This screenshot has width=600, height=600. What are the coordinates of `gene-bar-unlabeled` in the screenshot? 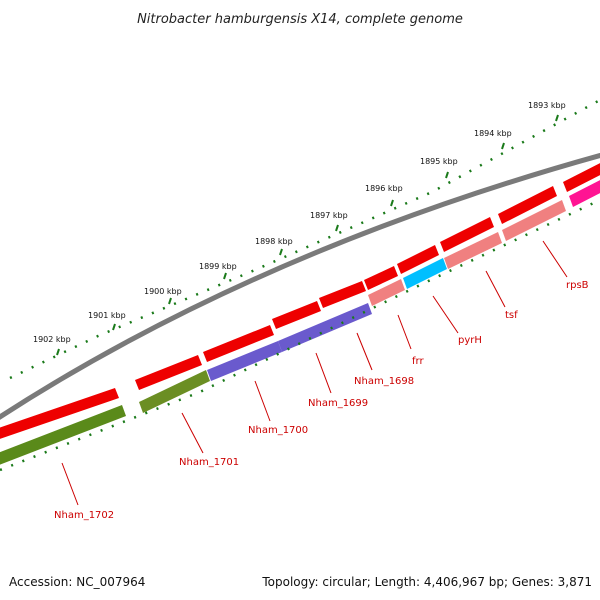 It's located at (534, 220).